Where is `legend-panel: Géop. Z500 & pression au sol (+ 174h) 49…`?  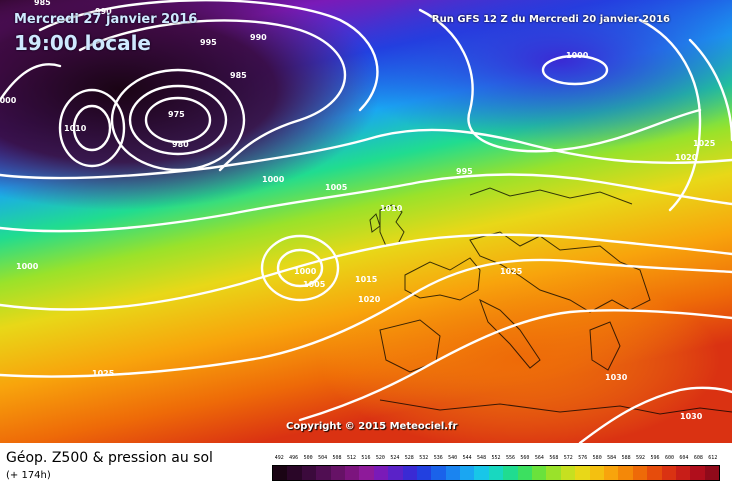 legend-panel: Géop. Z500 & pression au sol (+ 174h) 49… is located at coordinates (366, 465).